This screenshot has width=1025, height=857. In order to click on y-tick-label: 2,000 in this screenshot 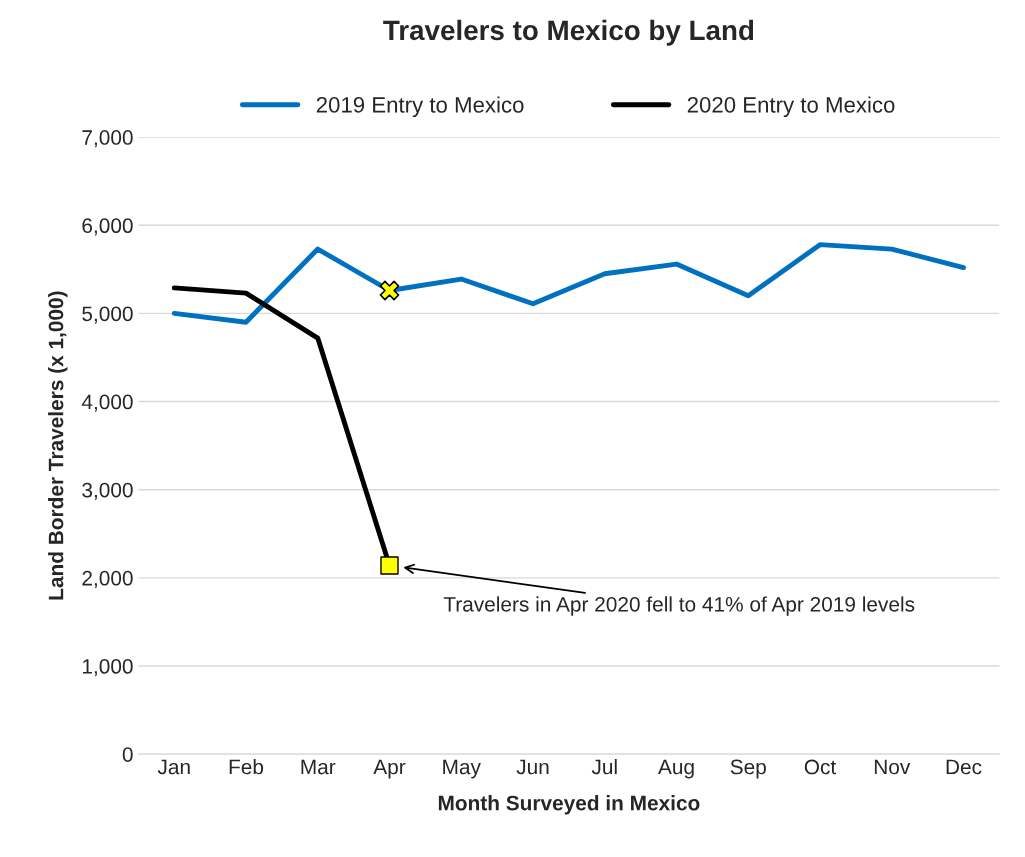, I will do `click(107, 579)`.